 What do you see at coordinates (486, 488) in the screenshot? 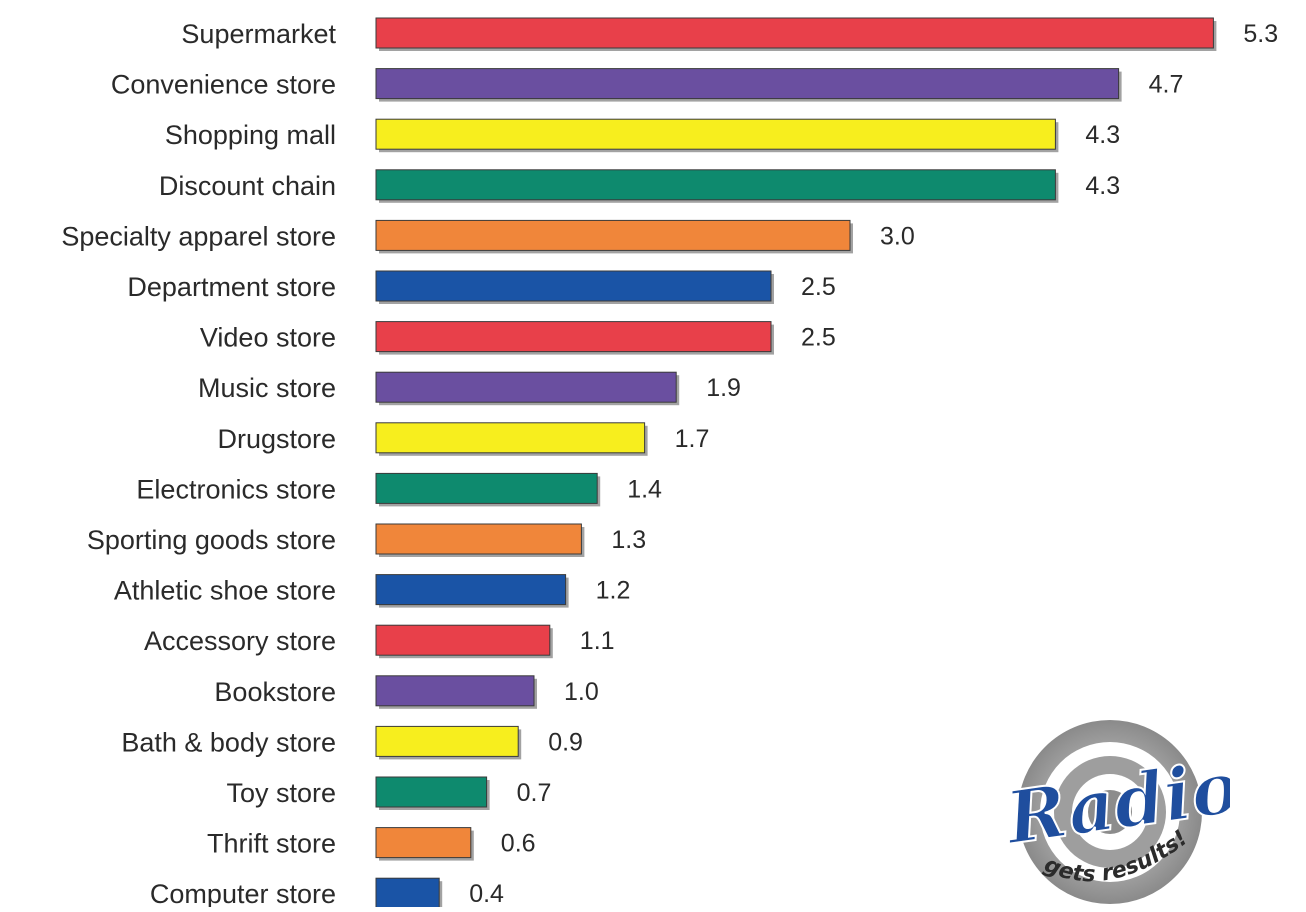
I see `bar-electronics-store` at bounding box center [486, 488].